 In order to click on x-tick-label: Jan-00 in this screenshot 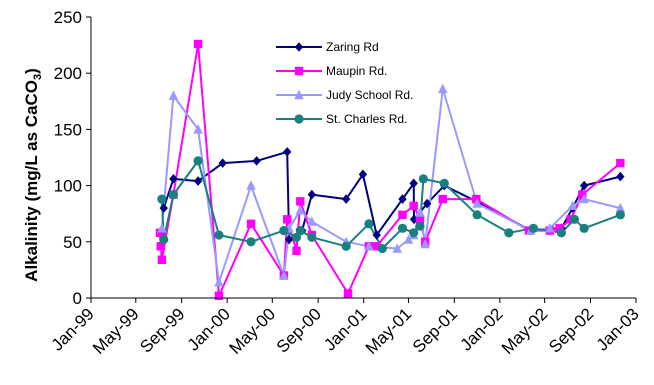, I will do `click(209, 329)`.